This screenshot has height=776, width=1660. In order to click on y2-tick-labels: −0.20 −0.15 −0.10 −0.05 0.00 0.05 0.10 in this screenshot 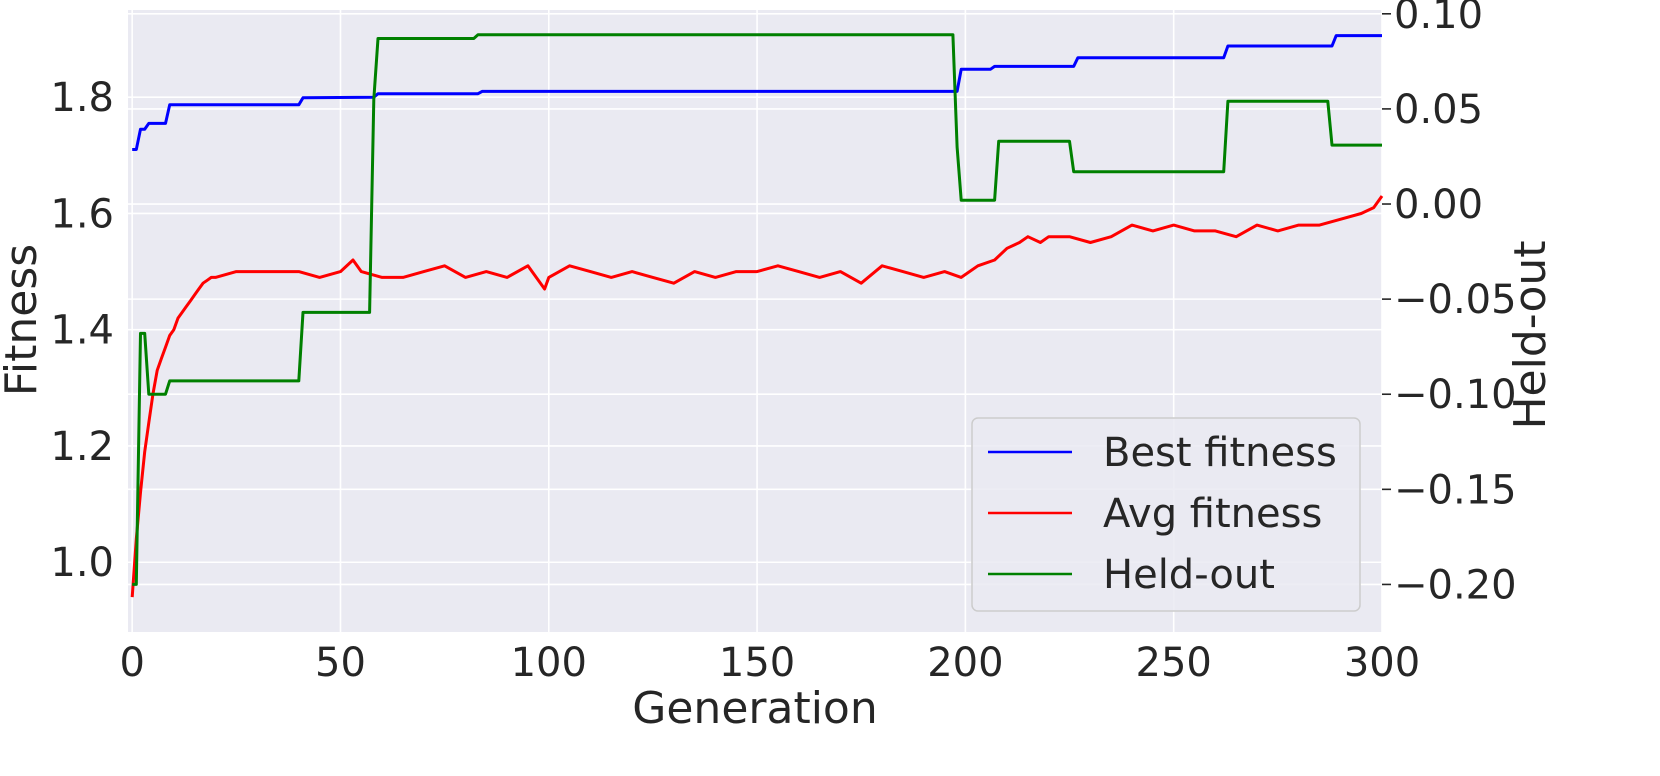, I will do `click(1449, 304)`.